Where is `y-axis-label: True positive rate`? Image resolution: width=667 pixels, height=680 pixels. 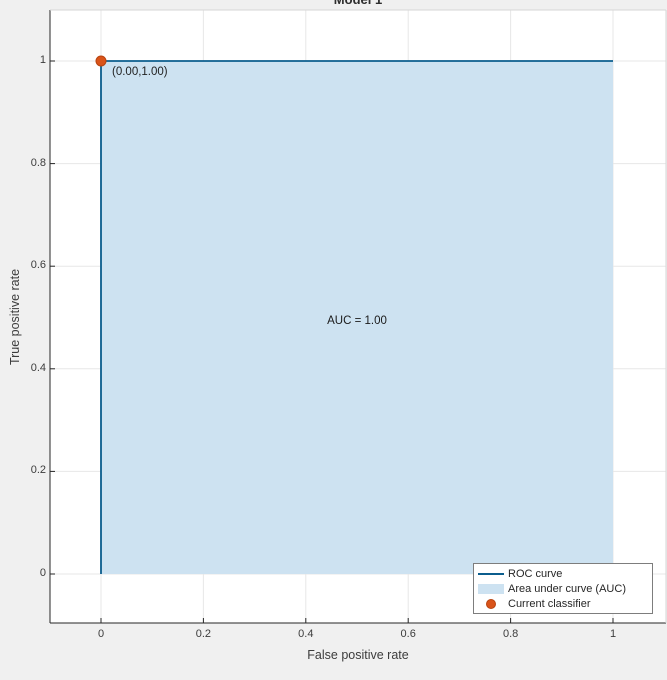 y-axis-label: True positive rate is located at coordinates (15, 317).